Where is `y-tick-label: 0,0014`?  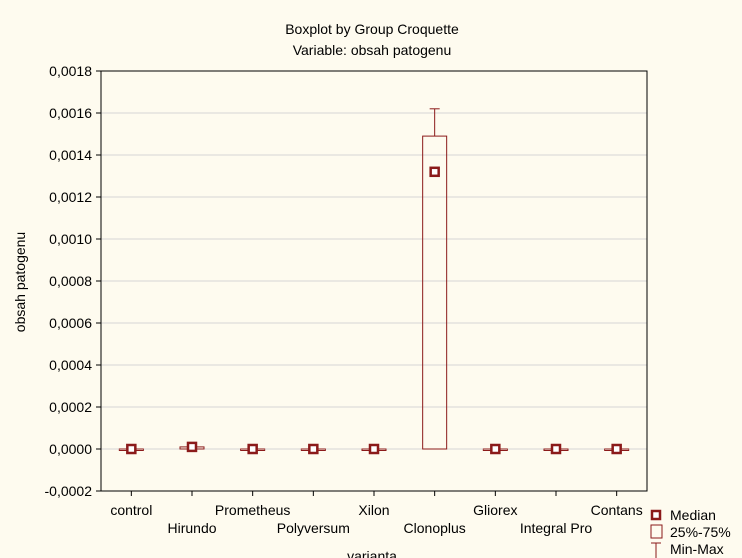
y-tick-label: 0,0014 is located at coordinates (70, 155).